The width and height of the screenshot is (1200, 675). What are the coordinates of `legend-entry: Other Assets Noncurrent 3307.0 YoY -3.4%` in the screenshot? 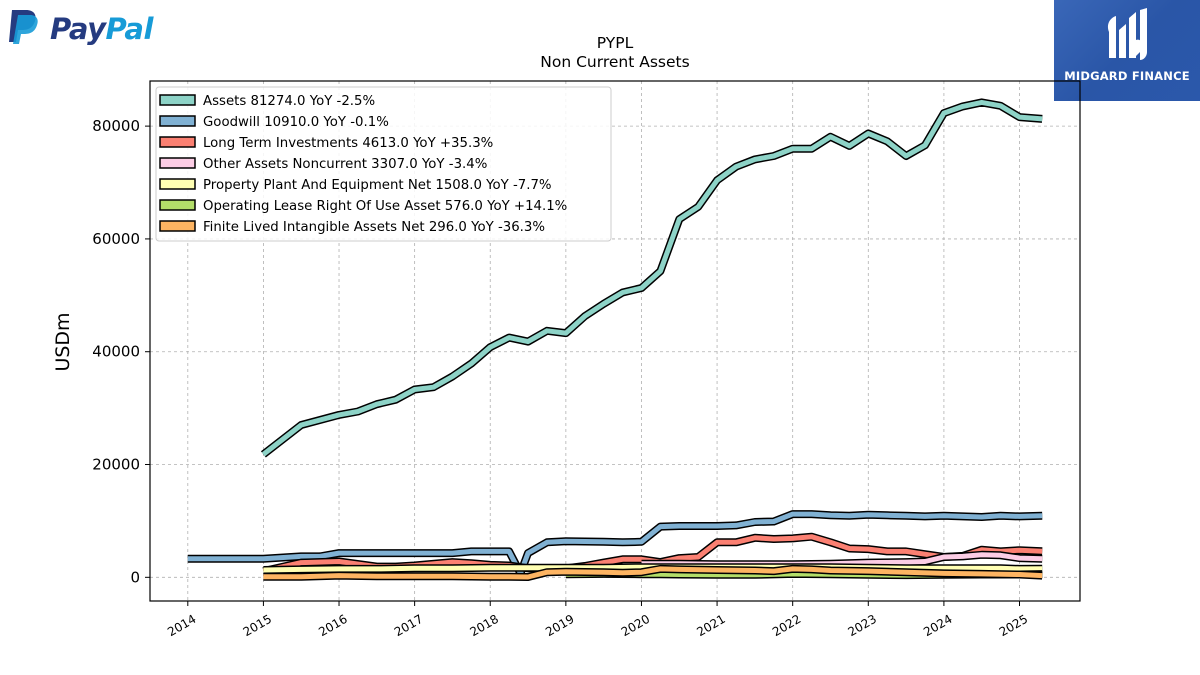 It's located at (345, 164).